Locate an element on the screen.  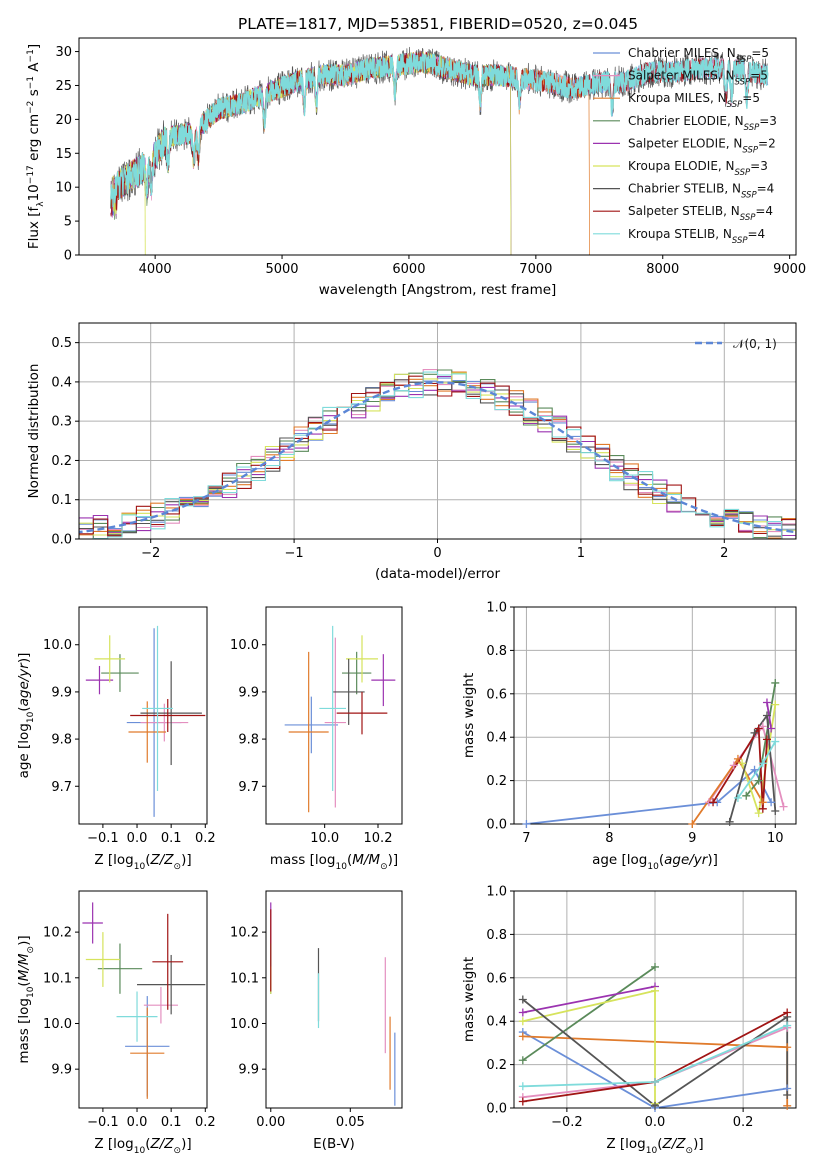
x-axis-label: Z [log10(Z/Z⊙)] is located at coordinates (142, 1146).